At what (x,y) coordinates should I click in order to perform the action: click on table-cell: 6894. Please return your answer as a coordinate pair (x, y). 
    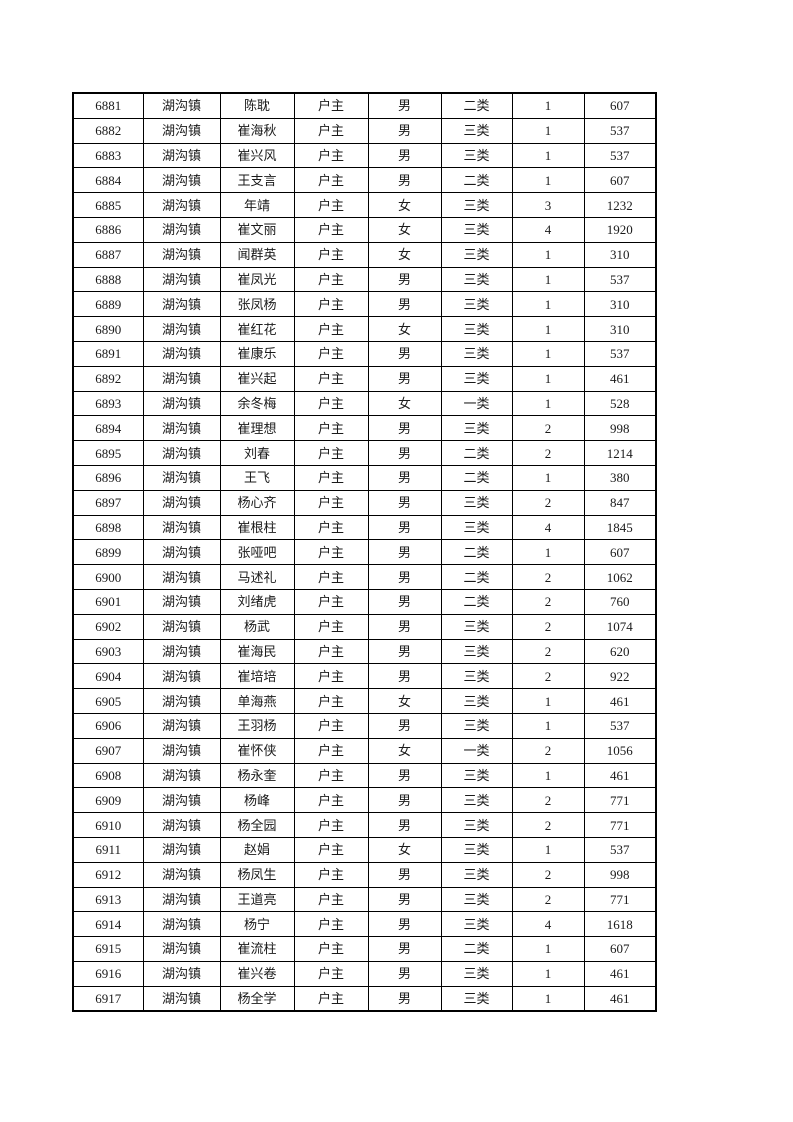
    Looking at the image, I should click on (108, 428).